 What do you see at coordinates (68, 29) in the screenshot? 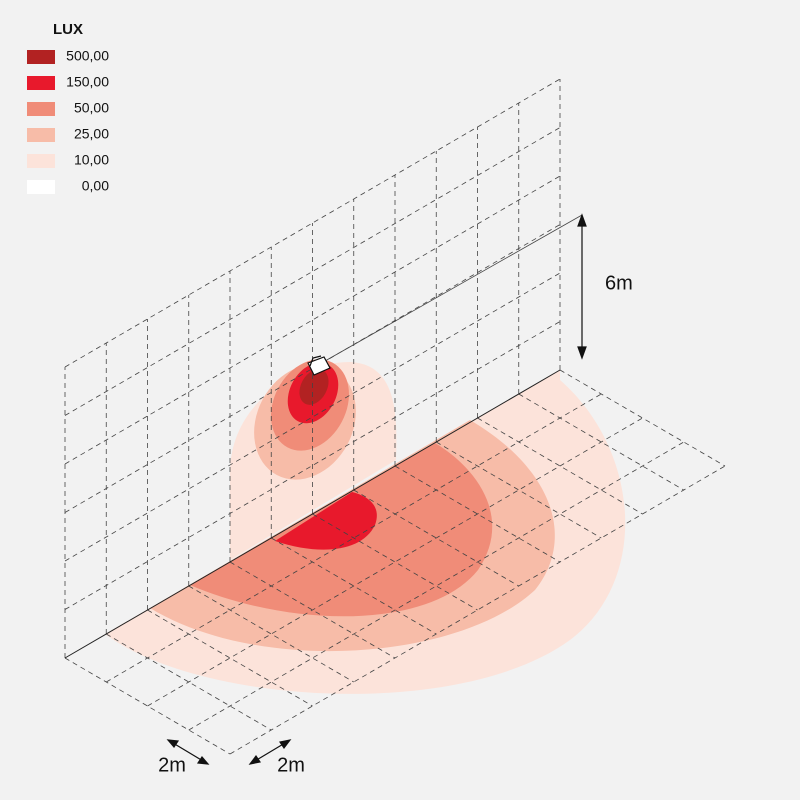
I see `legend-title: LUX` at bounding box center [68, 29].